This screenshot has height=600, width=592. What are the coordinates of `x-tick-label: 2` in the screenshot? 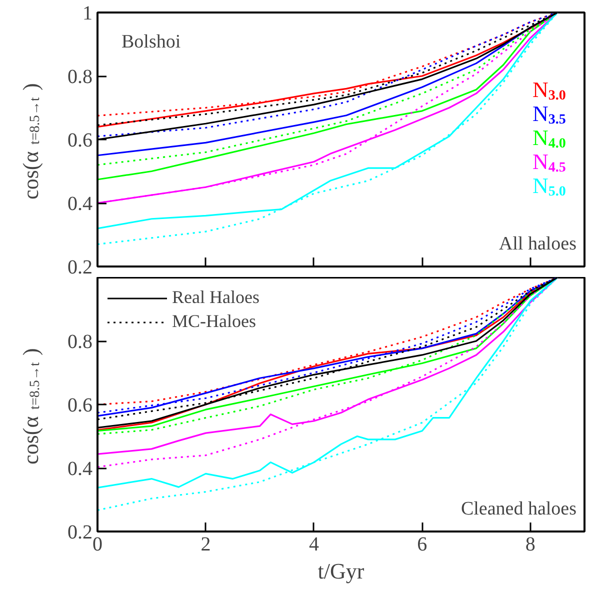 It's located at (205, 545).